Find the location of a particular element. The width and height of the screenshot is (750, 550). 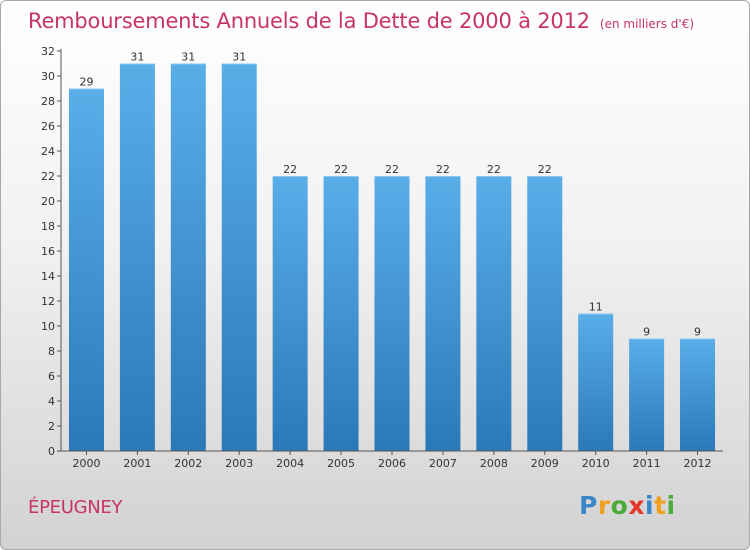

y-tick-label: 22 is located at coordinates (48, 176).